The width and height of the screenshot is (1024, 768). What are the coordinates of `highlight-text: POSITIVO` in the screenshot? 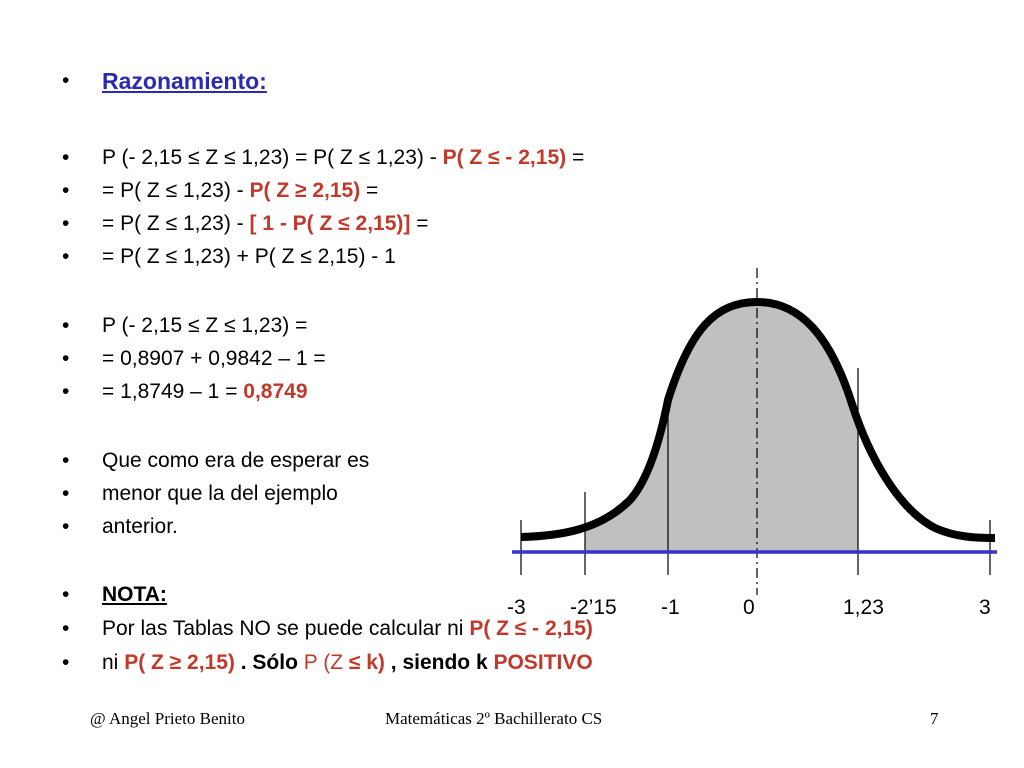 It's located at (543, 662).